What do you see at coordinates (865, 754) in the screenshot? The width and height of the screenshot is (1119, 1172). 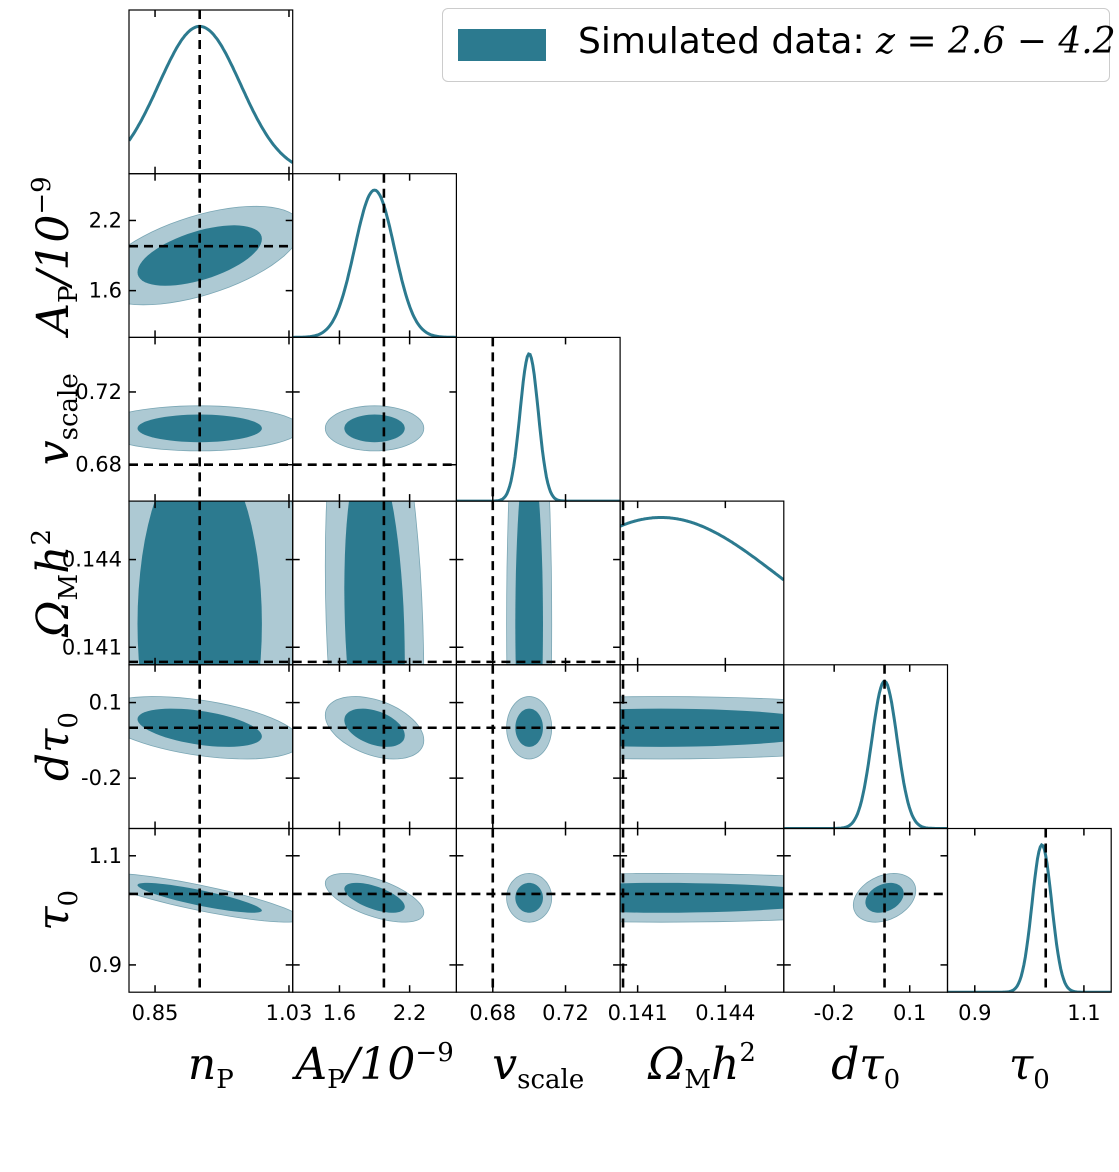 I see `marginal-dtau0` at bounding box center [865, 754].